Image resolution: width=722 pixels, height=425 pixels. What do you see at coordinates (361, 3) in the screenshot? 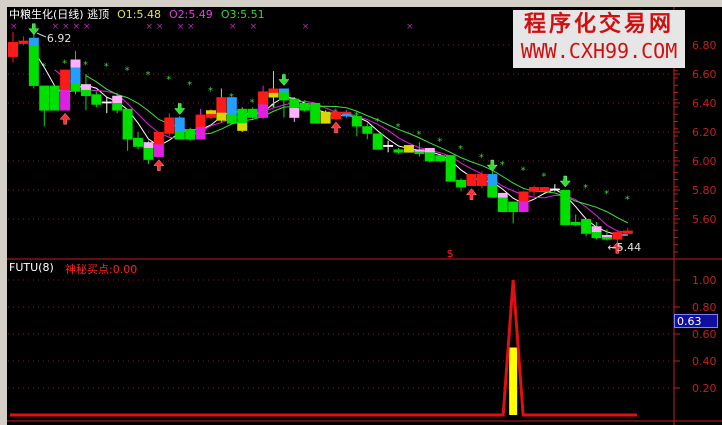
I see `top-toolbar-strip` at bounding box center [361, 3].